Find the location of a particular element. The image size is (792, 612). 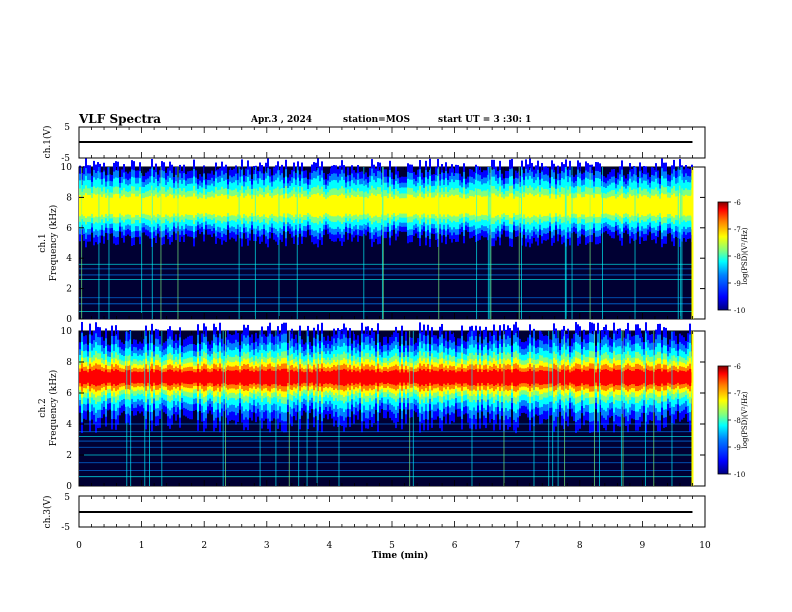

ytick-label: 2 is located at coordinates (69, 456).